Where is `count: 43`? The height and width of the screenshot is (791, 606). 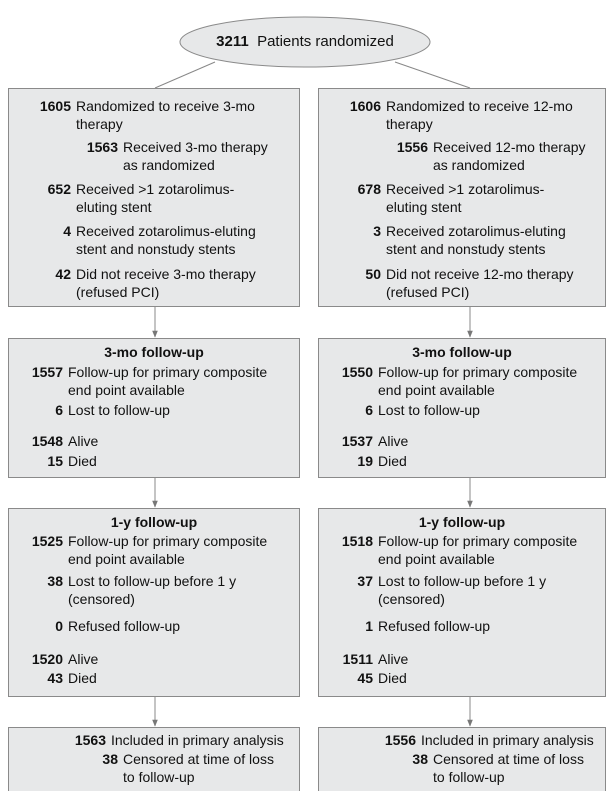
count: 43 is located at coordinates (55, 678).